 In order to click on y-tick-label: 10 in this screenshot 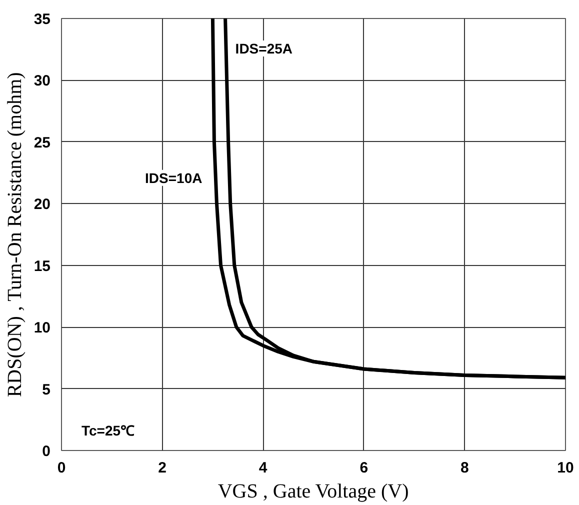, I will do `click(42, 328)`.